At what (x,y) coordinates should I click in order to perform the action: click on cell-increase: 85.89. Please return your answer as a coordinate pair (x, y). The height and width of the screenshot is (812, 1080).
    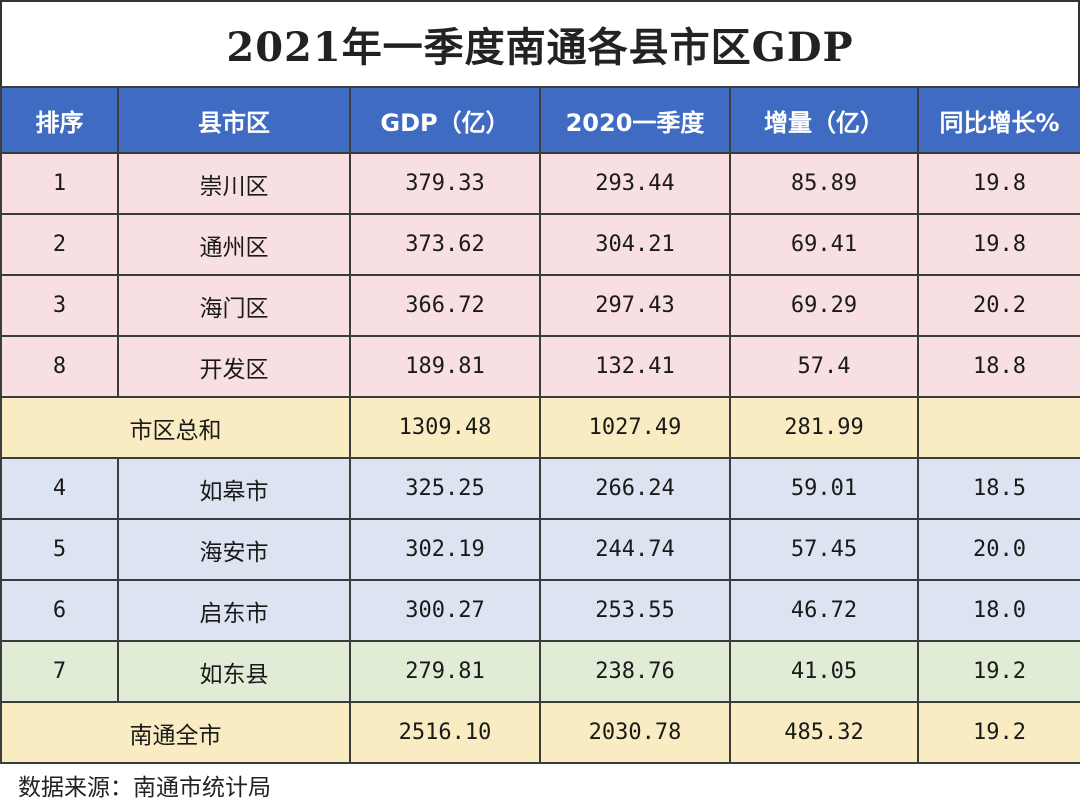
    Looking at the image, I should click on (824, 183).